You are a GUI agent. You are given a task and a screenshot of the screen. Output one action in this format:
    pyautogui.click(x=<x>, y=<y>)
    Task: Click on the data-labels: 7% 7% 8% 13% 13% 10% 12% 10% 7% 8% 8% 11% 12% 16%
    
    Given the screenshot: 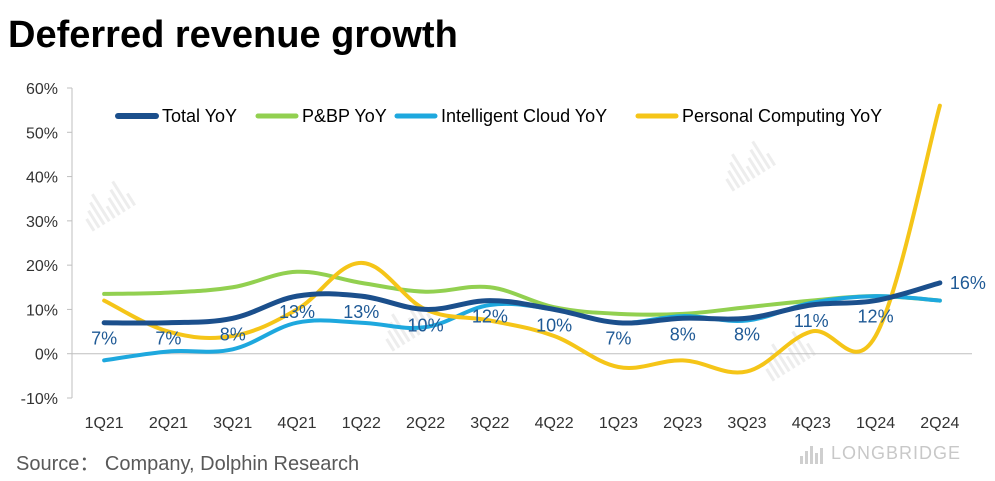 What is the action you would take?
    pyautogui.click(x=538, y=311)
    